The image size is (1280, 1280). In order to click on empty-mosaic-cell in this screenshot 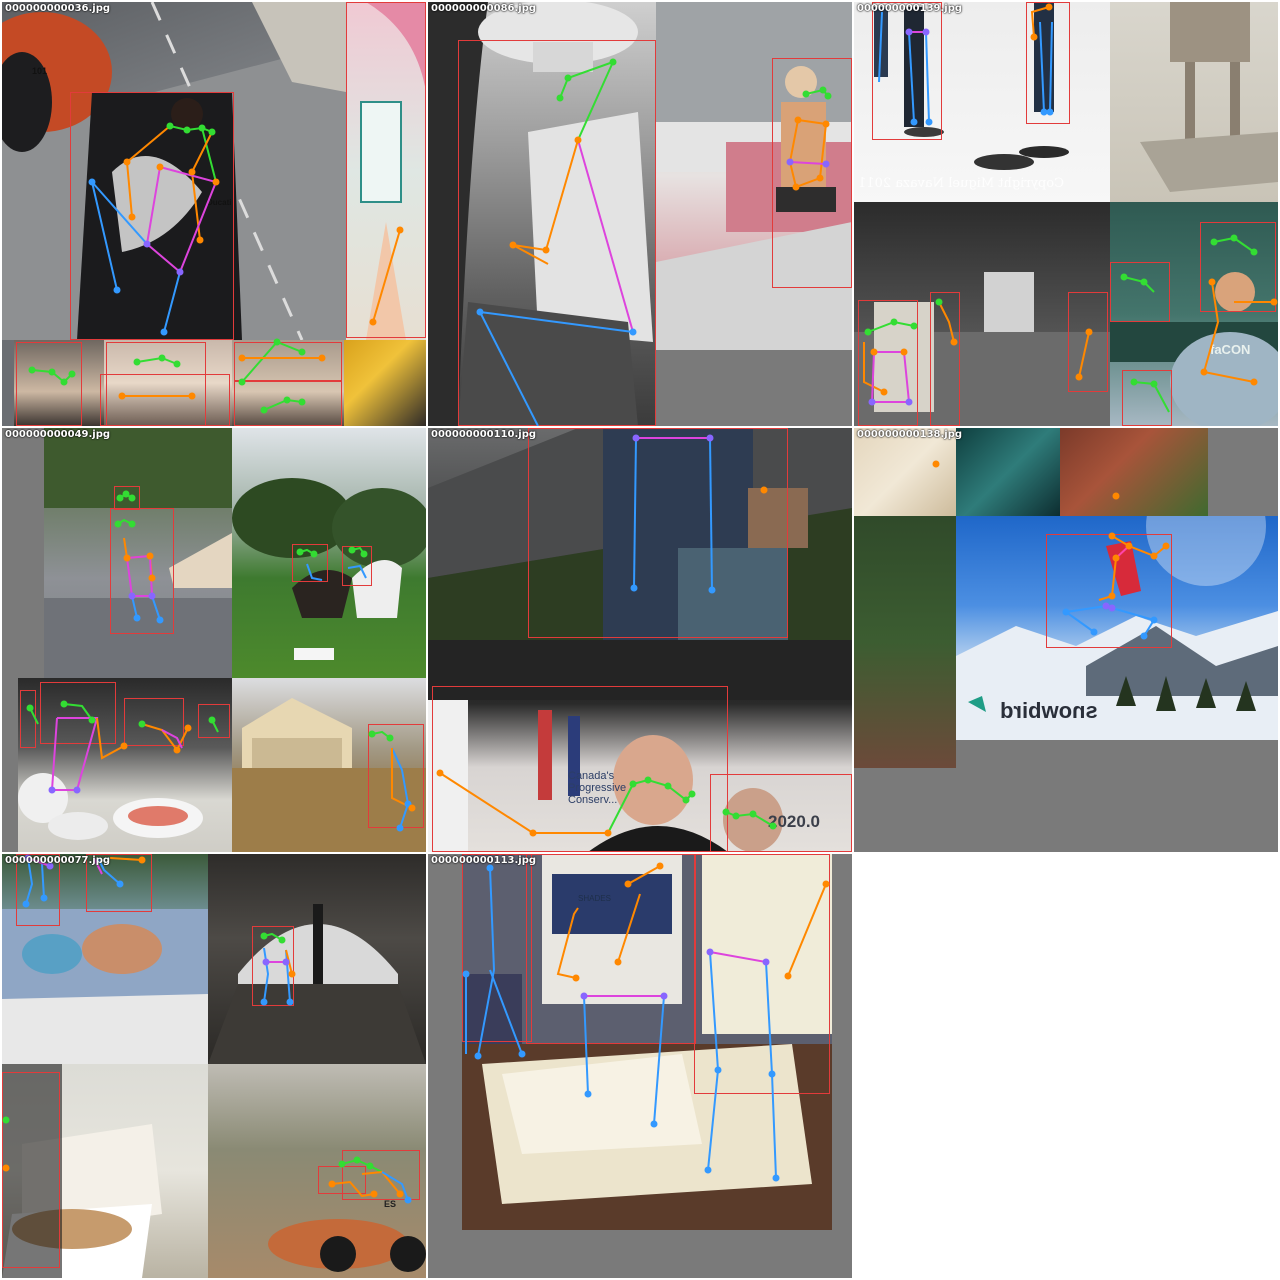, I will do `click(1066, 1066)`.